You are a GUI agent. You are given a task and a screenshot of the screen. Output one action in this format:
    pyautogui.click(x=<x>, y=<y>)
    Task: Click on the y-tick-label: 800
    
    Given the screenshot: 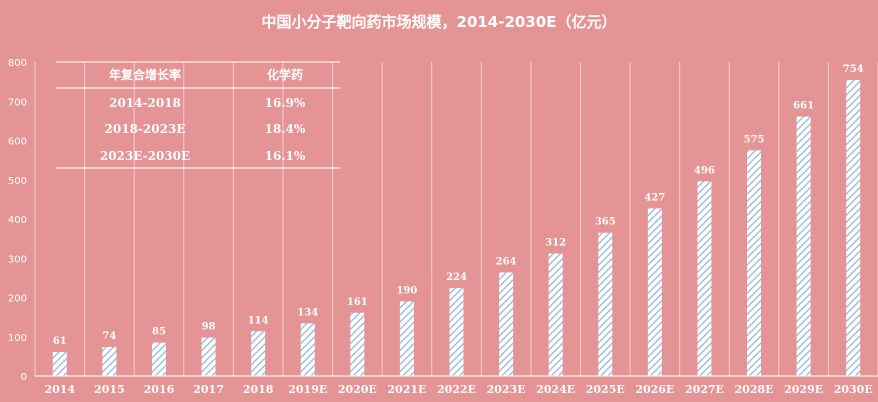 What is the action you would take?
    pyautogui.click(x=17, y=63)
    